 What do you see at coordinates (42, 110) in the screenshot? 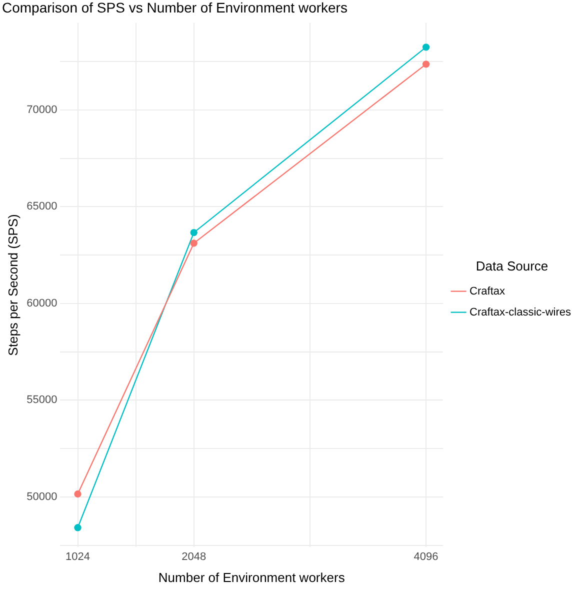
I see `y-tick-label: 70000` at bounding box center [42, 110].